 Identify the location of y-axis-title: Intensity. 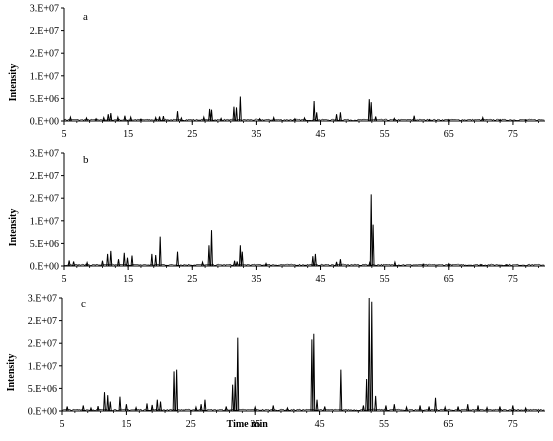
(11, 373).